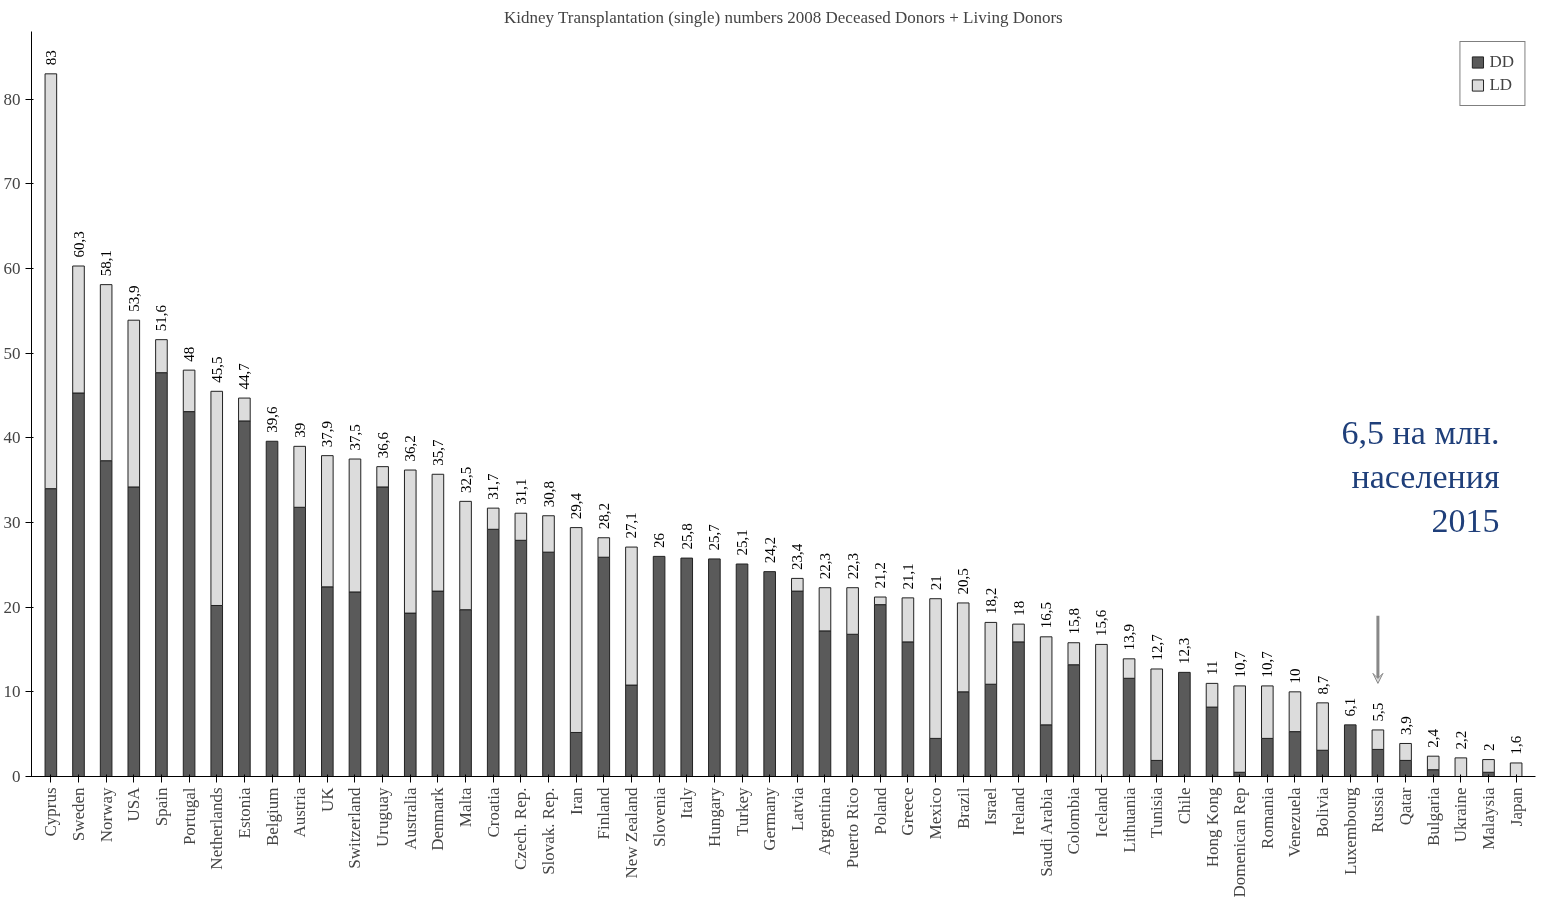 The height and width of the screenshot is (903, 1542). What do you see at coordinates (189, 816) in the screenshot?
I see `x-tick-label: Portugal` at bounding box center [189, 816].